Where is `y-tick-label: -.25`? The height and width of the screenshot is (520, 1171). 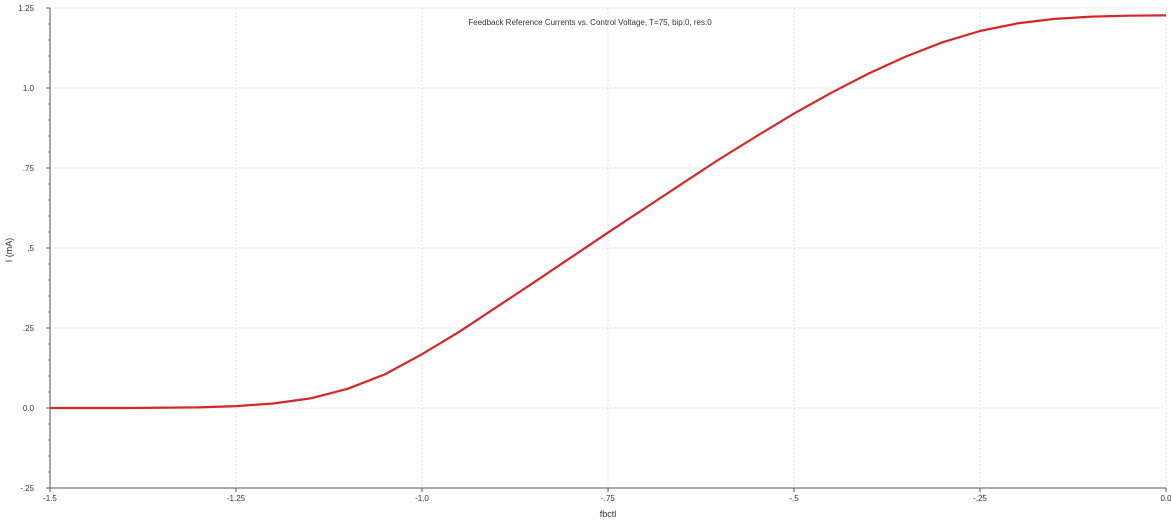
y-tick-label: -.25 is located at coordinates (27, 488).